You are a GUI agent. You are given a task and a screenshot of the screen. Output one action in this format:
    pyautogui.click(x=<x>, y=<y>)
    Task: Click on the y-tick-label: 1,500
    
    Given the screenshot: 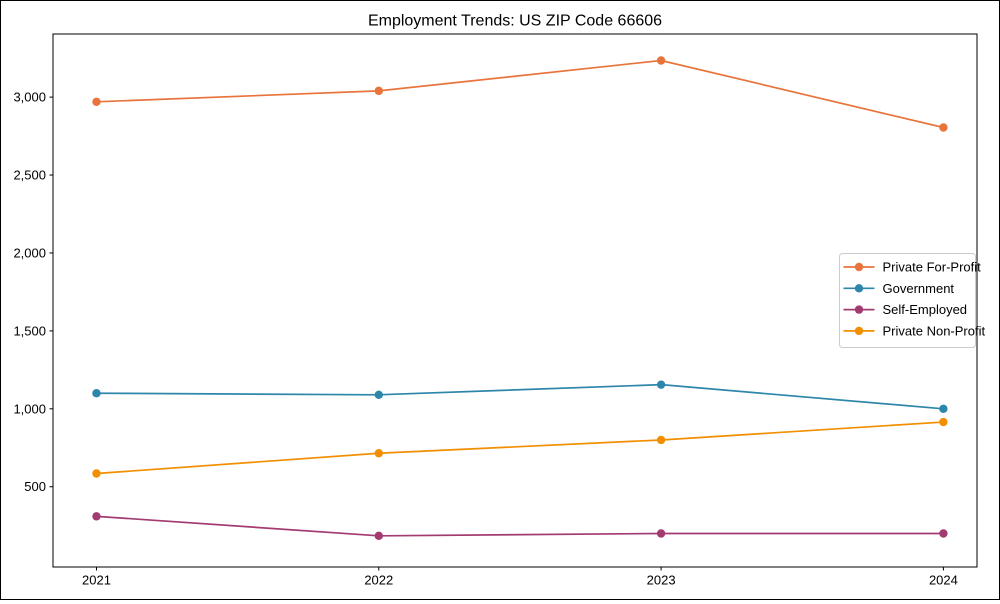 What is the action you would take?
    pyautogui.click(x=29, y=330)
    